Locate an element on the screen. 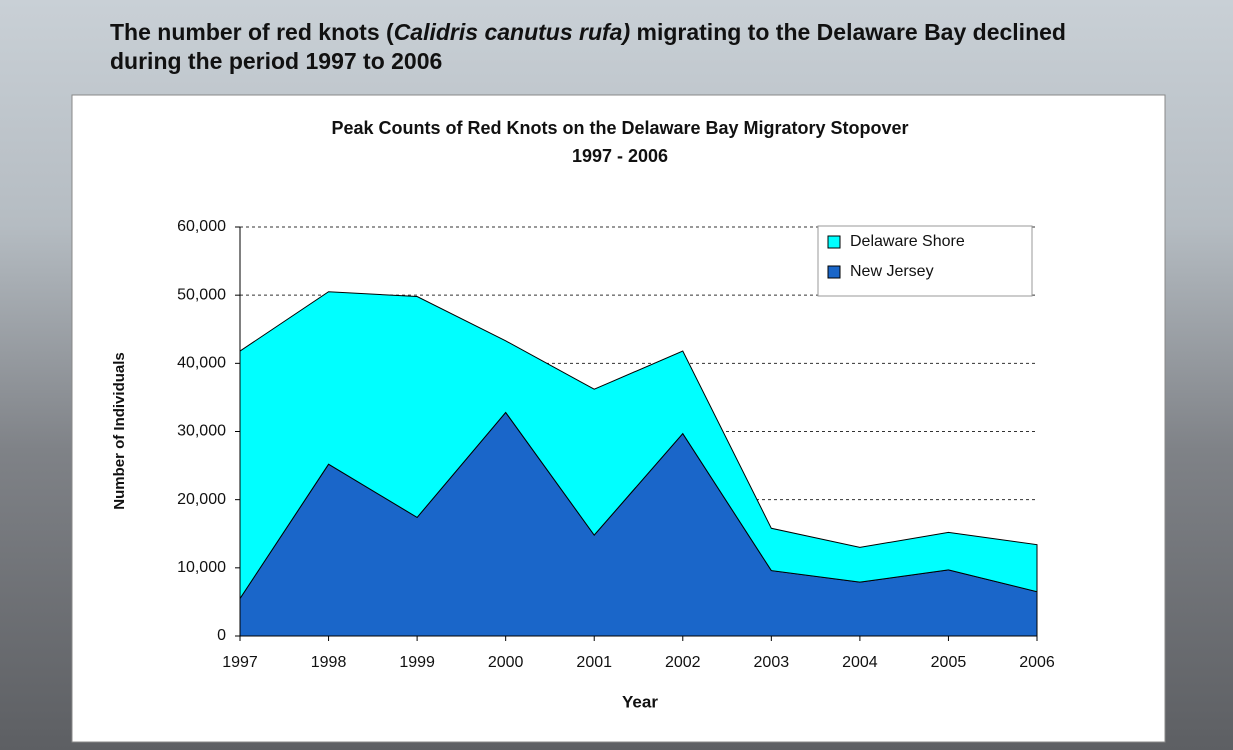 The image size is (1233, 750). x-tick-label: 2000 is located at coordinates (506, 662).